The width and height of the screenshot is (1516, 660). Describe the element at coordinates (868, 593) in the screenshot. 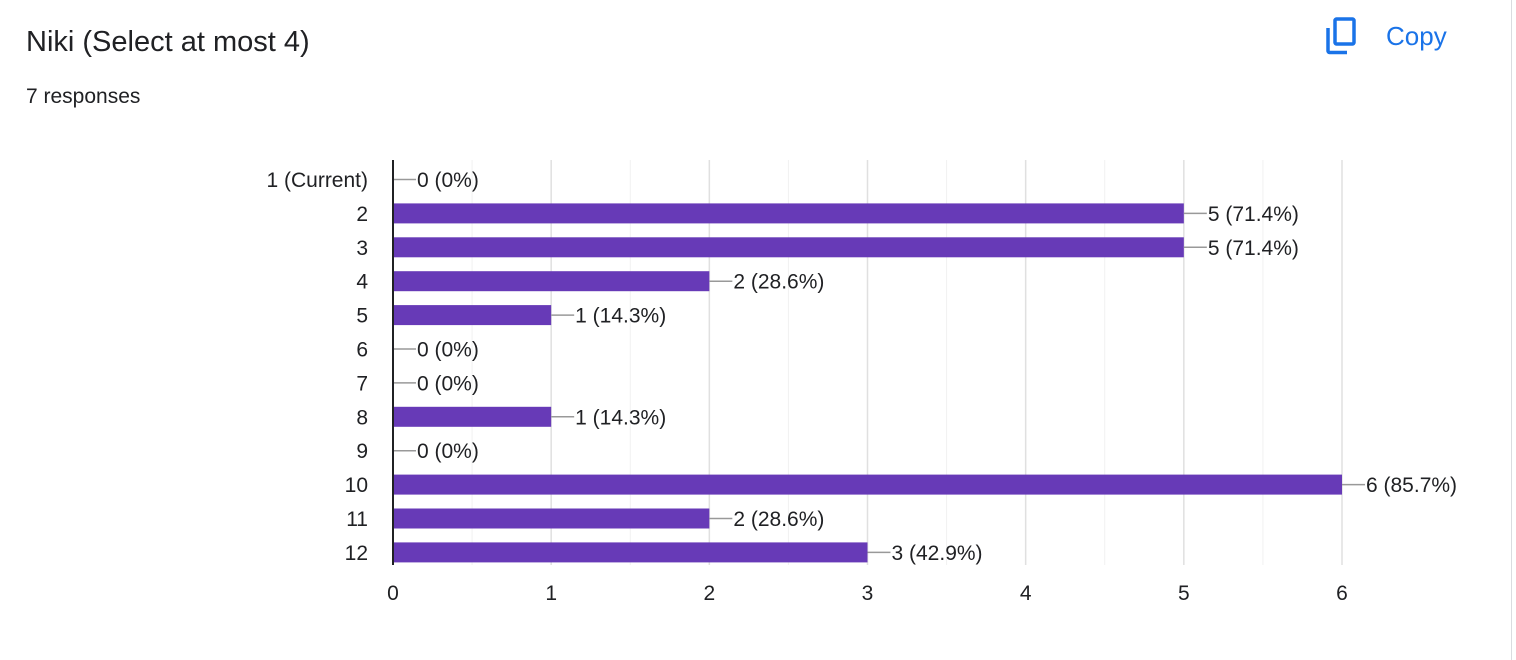

I see `x-tick-label: 3` at that location.